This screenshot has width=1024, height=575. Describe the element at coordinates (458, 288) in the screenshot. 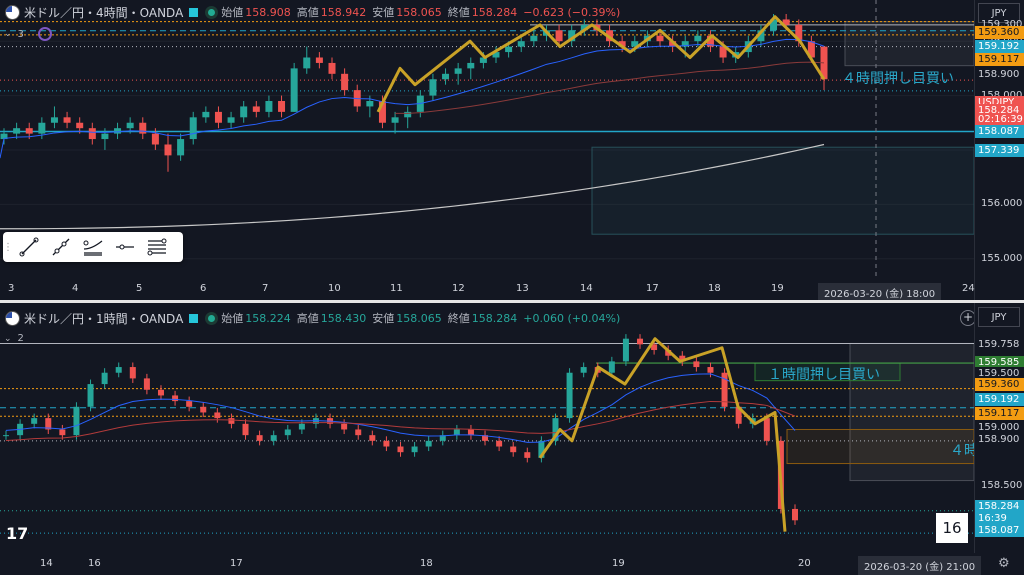

I see `time-tick: 12` at that location.